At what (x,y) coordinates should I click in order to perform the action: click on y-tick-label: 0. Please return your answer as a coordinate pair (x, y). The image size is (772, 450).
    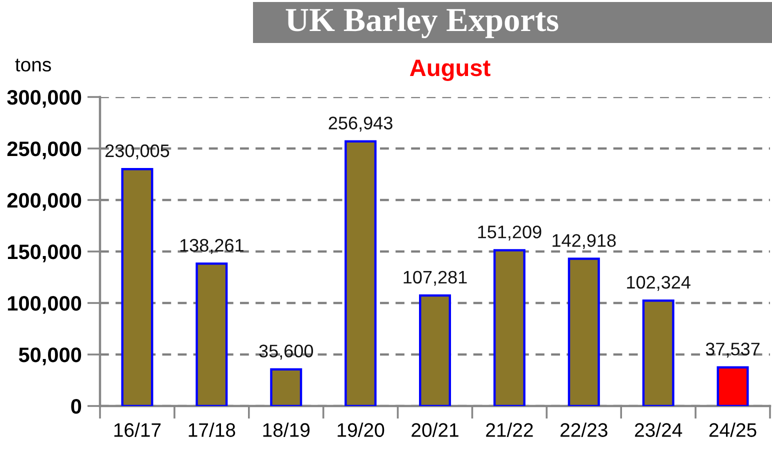
    Looking at the image, I should click on (76, 406).